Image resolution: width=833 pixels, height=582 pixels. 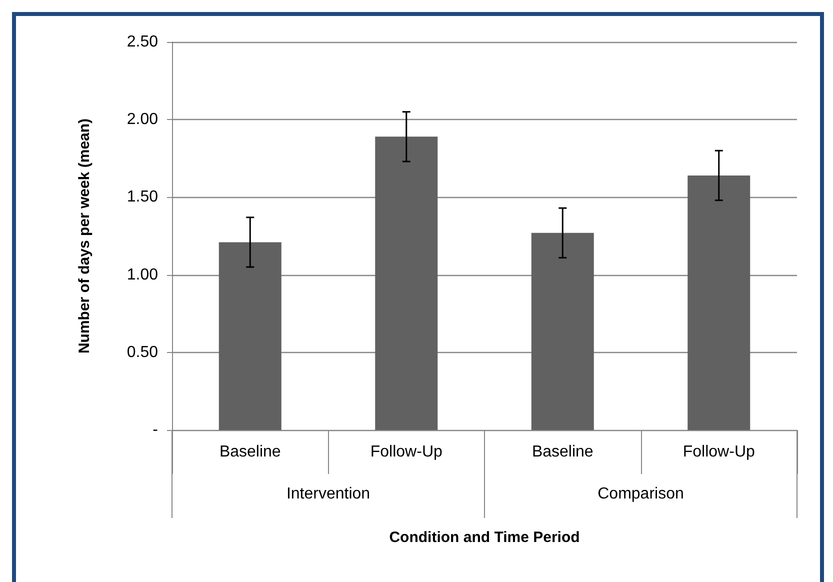 What do you see at coordinates (142, 352) in the screenshot?
I see `y-tick-label: 0.50` at bounding box center [142, 352].